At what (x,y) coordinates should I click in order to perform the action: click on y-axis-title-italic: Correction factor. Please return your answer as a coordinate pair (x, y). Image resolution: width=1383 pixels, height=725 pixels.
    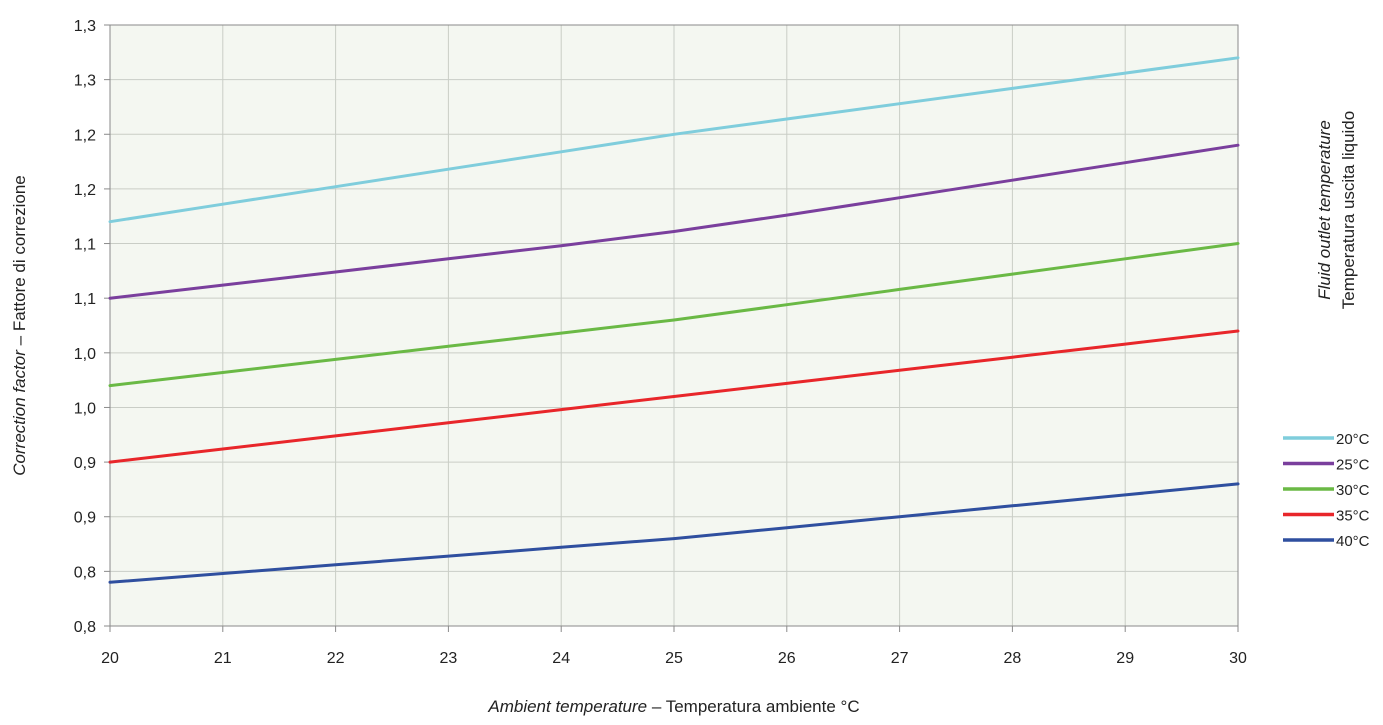
    Looking at the image, I should click on (19, 412).